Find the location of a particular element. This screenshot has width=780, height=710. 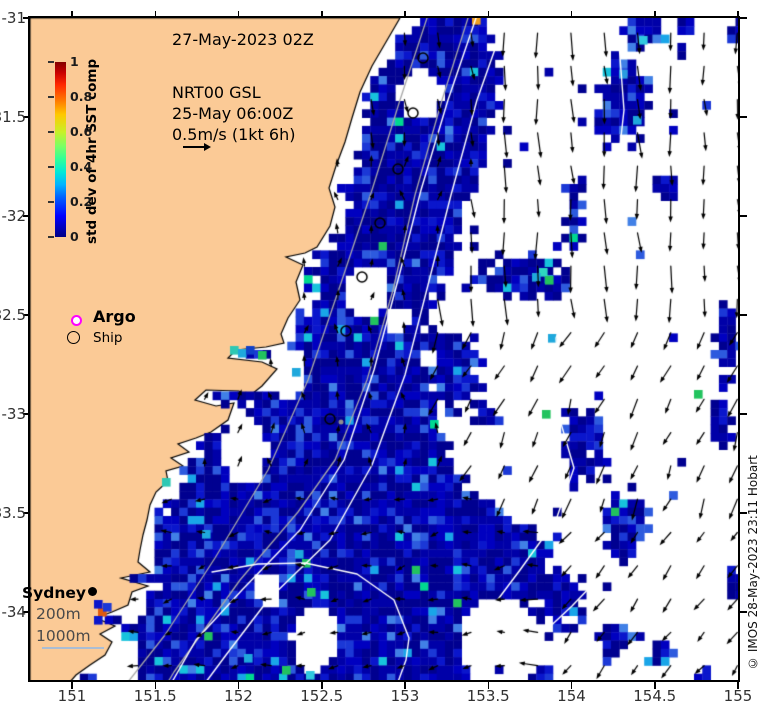

legend-ship-label: Ship is located at coordinates (108, 338).